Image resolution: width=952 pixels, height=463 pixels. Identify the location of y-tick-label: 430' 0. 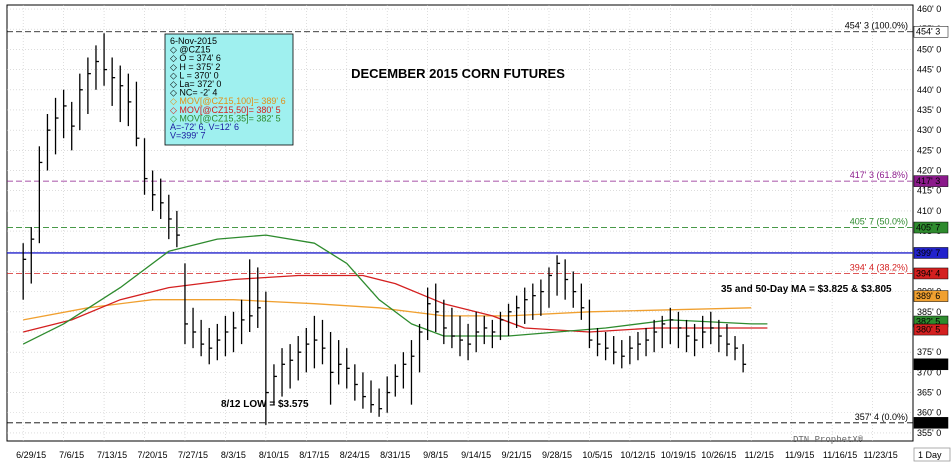
(929, 130).